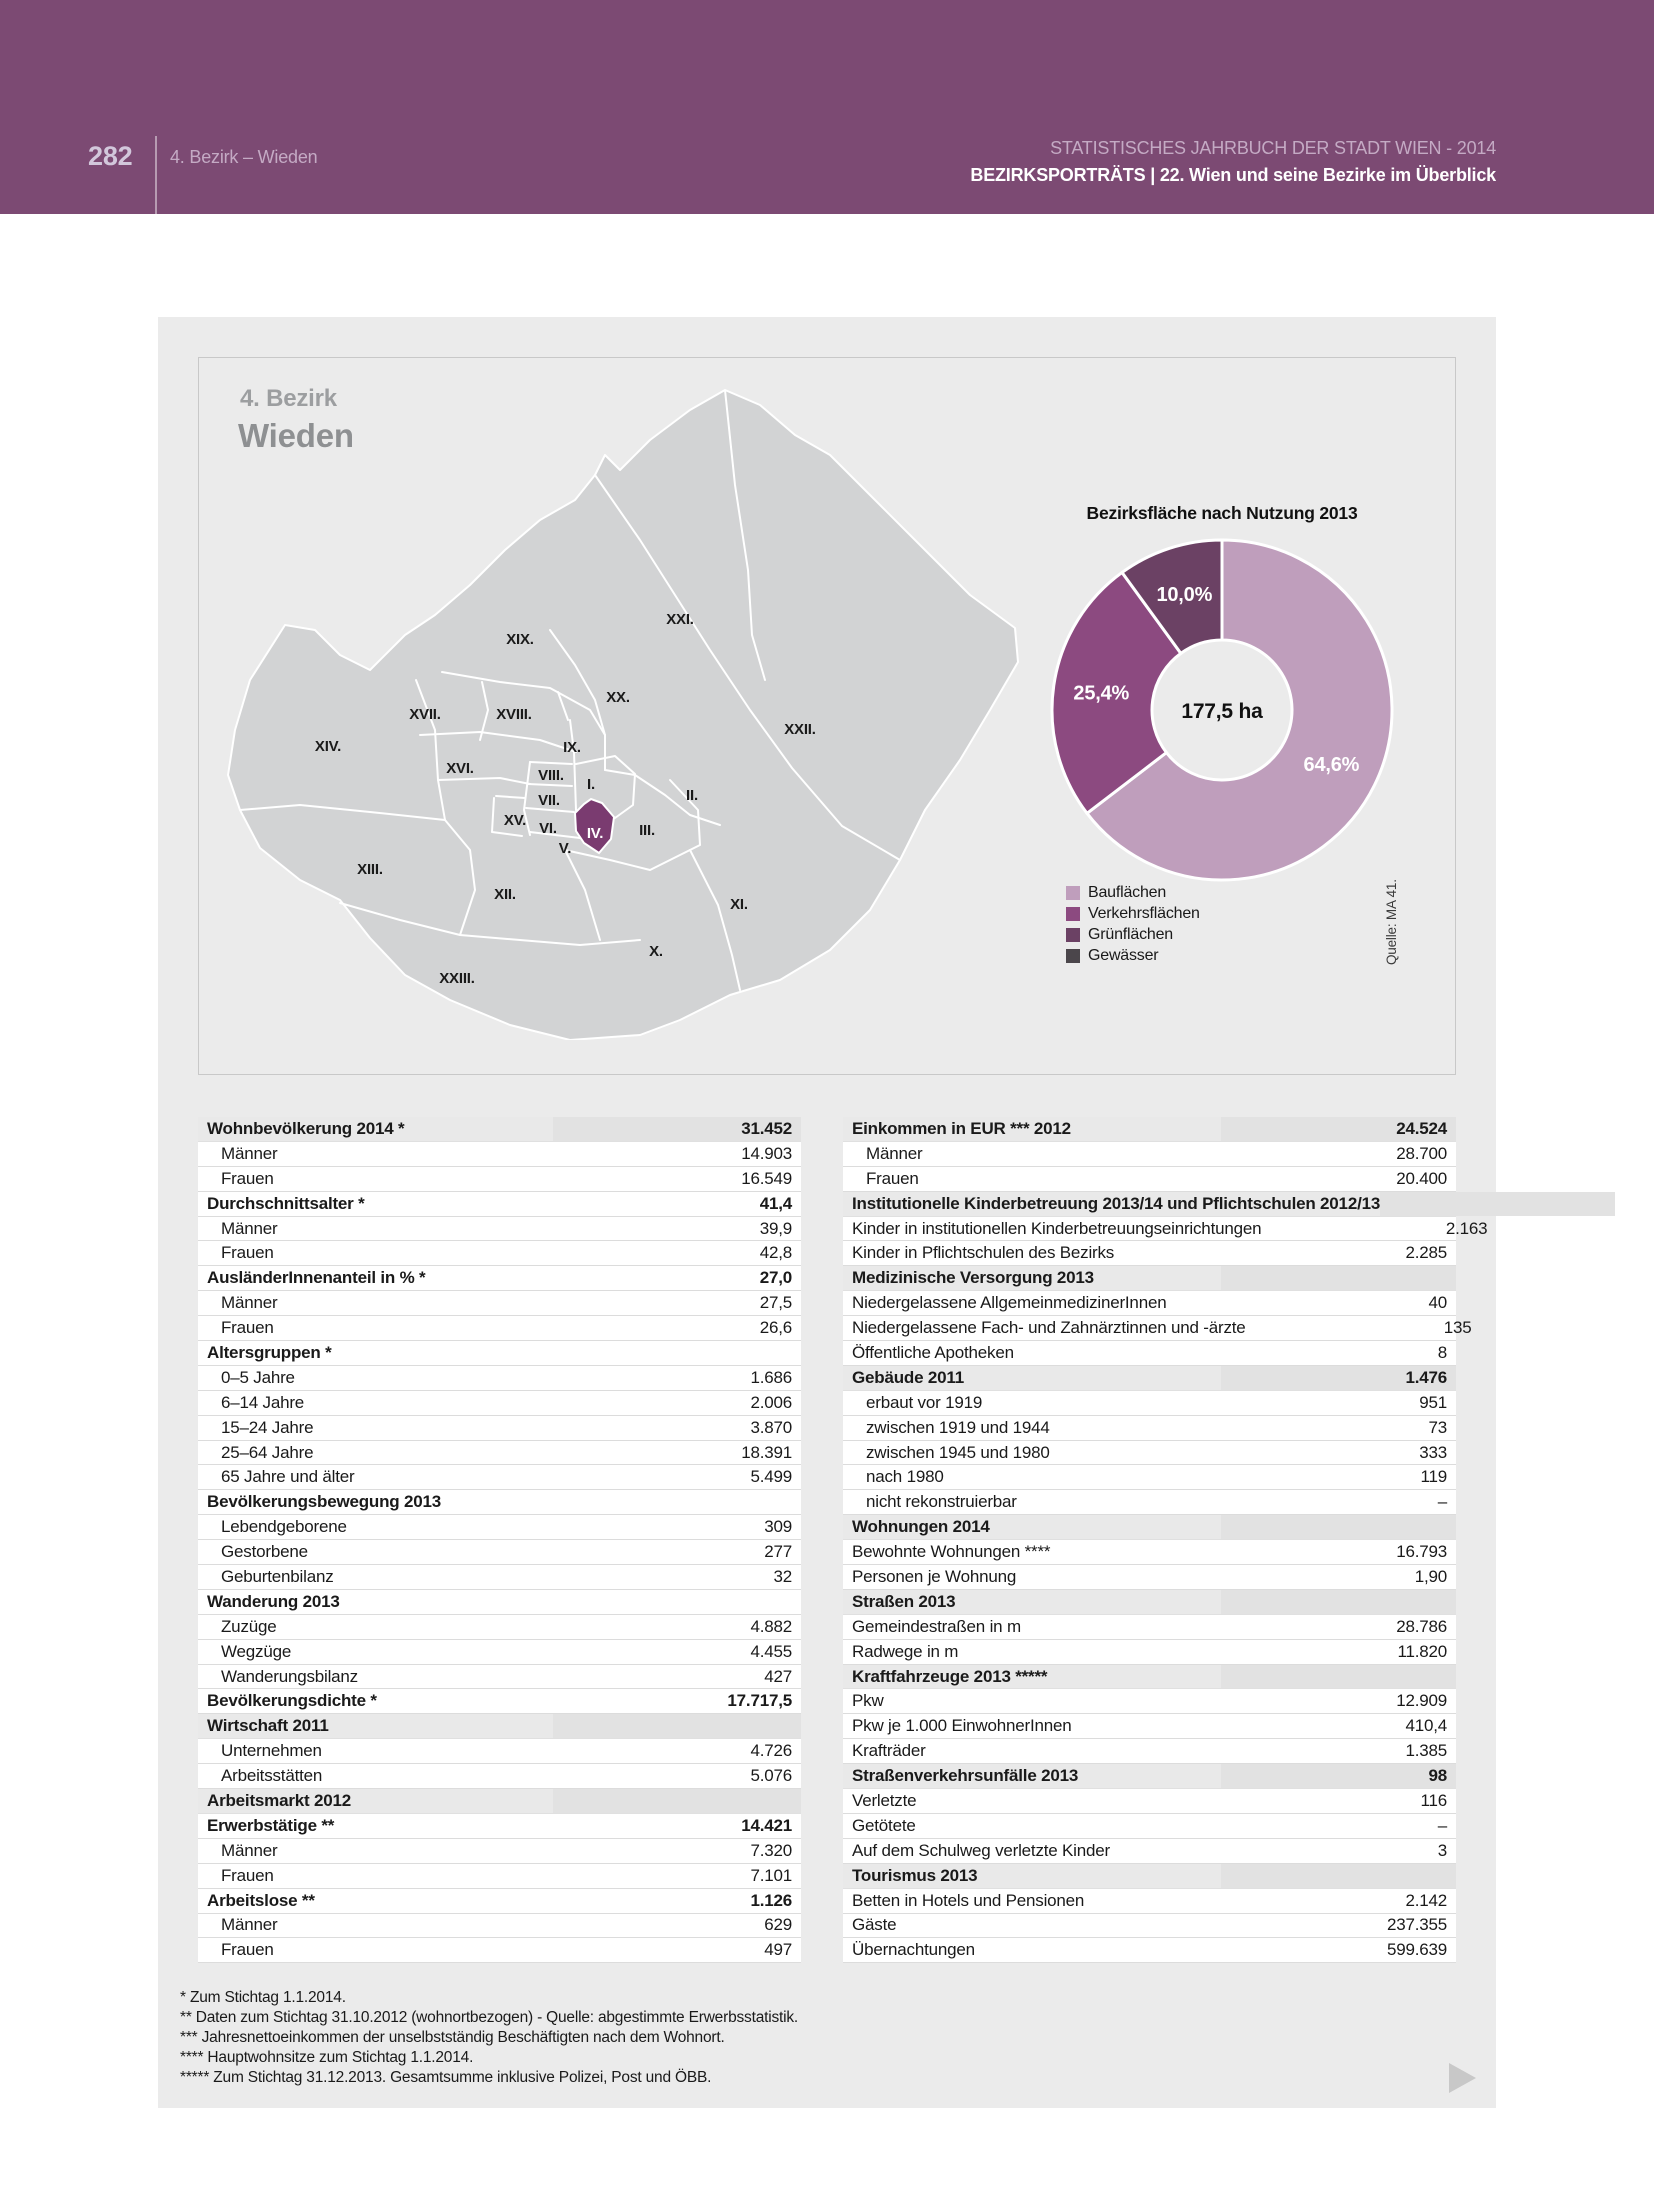 The height and width of the screenshot is (2205, 1654). Describe the element at coordinates (771, 1776) in the screenshot. I see `row-value: 5.076` at that location.